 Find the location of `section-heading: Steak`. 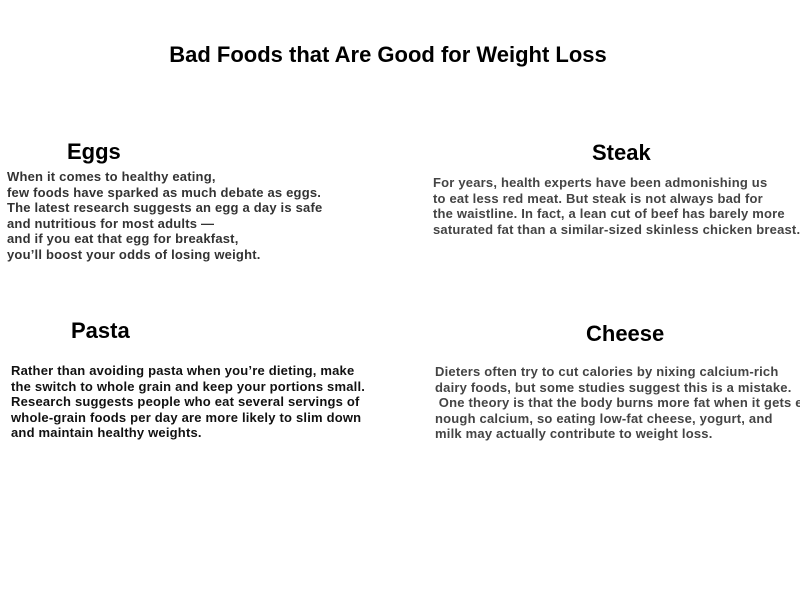

section-heading: Steak is located at coordinates (621, 152).